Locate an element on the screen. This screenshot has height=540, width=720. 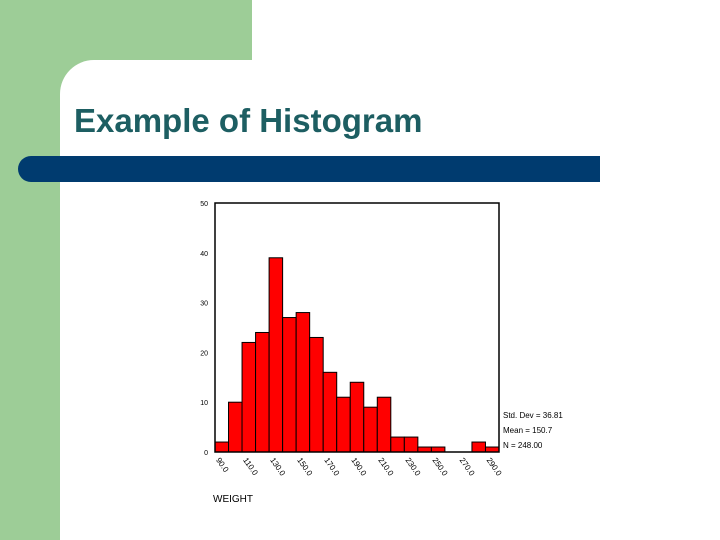
y-tick-label: 10 is located at coordinates (204, 403).